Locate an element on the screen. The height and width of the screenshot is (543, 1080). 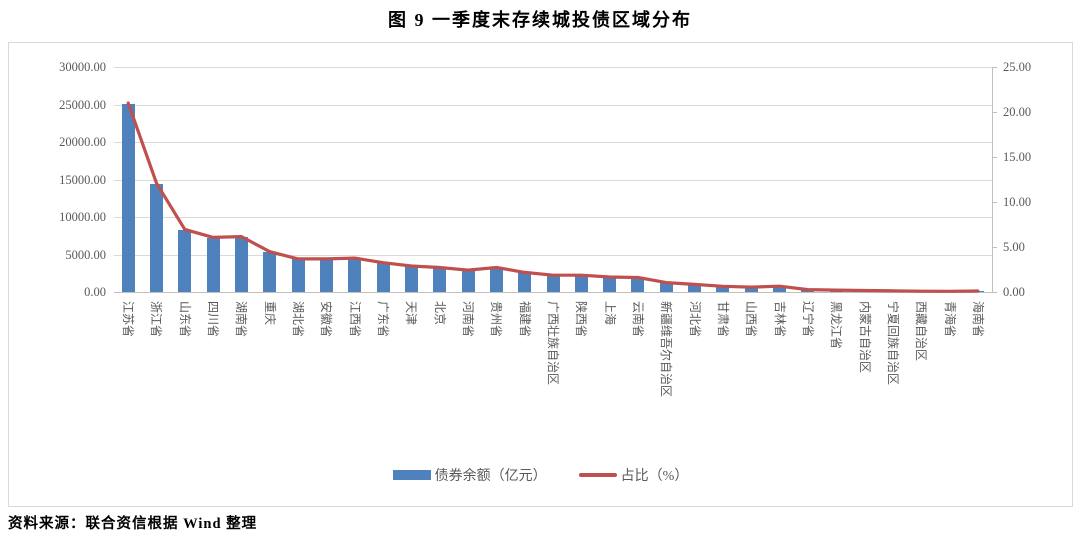
legend-line-label: 占比（%） is located at coordinates (654, 476).